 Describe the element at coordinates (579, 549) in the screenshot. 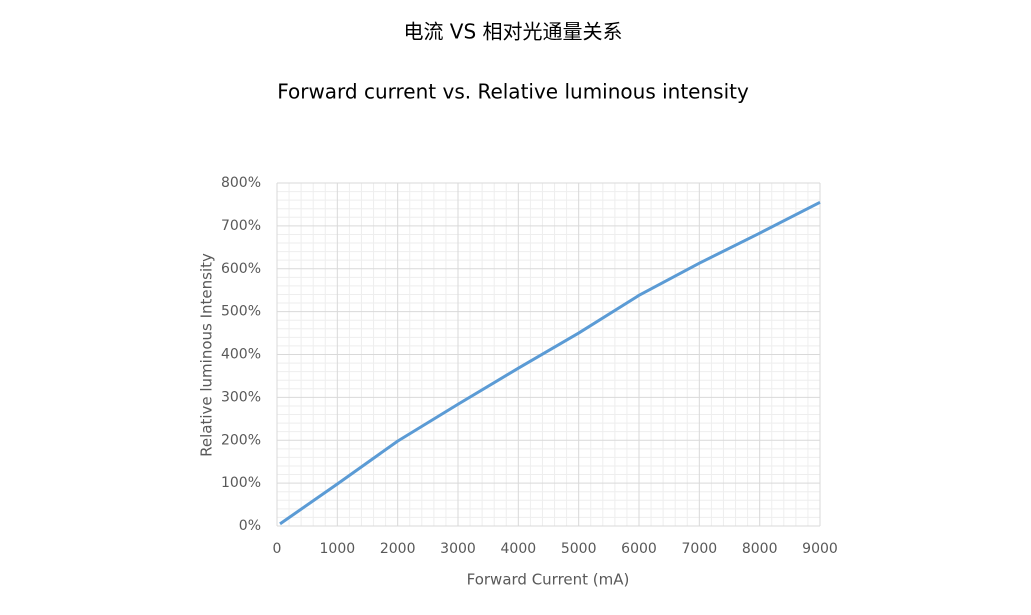

I see `x-tick-label: 5000` at that location.